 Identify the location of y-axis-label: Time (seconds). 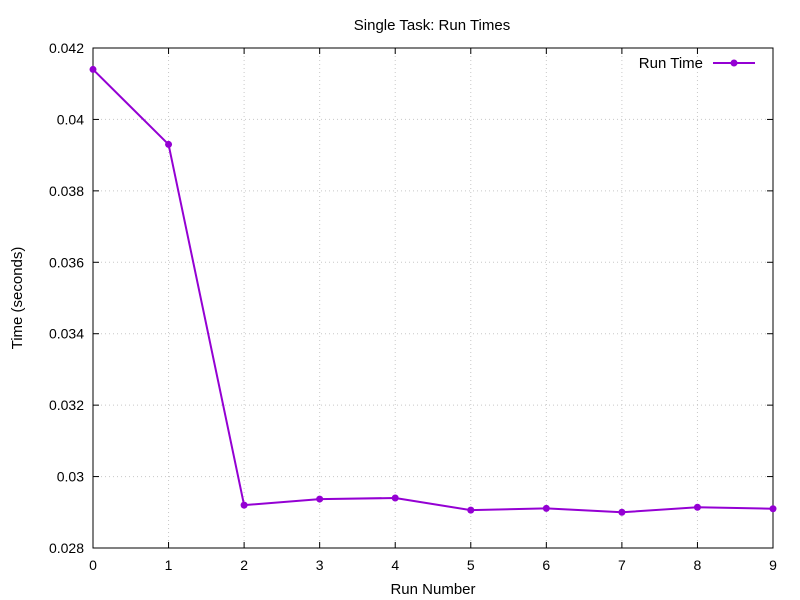
(17, 298).